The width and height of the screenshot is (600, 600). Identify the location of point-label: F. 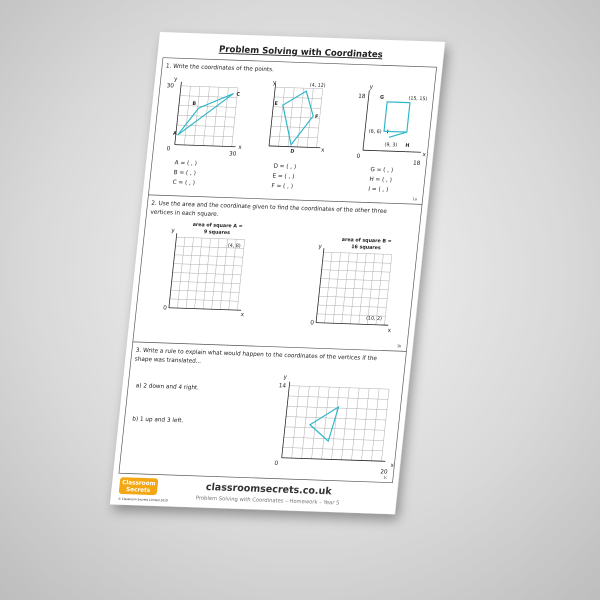
(317, 117).